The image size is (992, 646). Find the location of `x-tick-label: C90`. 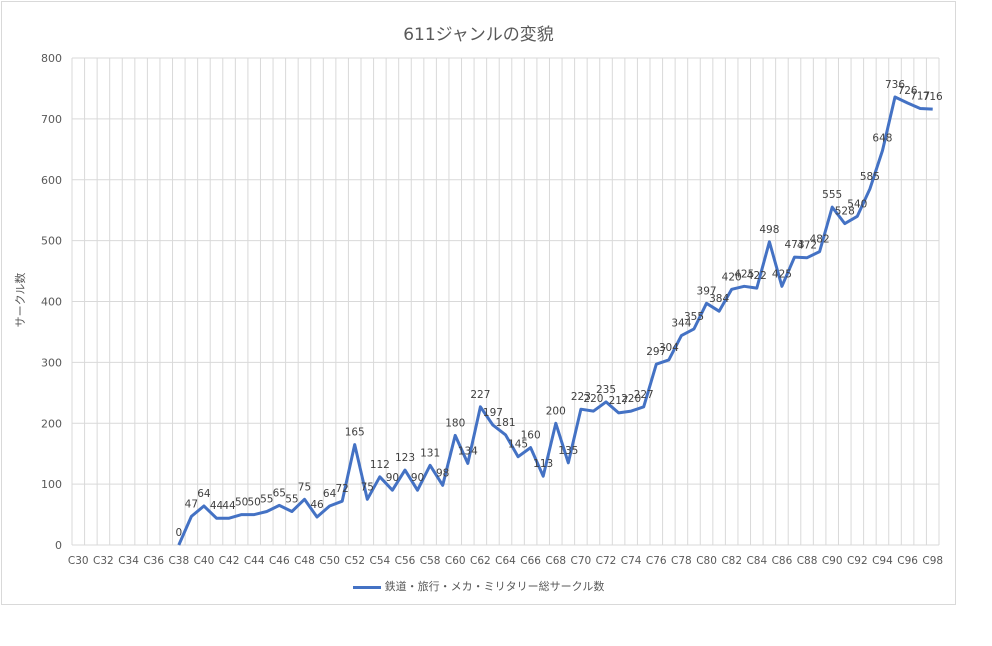

x-tick-label: C90 is located at coordinates (832, 561).